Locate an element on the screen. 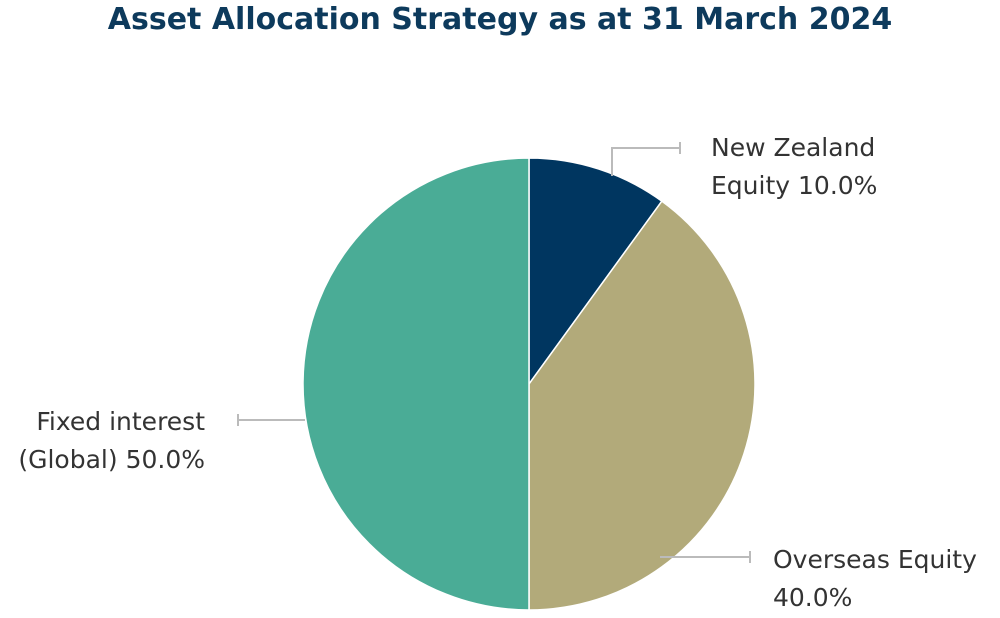 The width and height of the screenshot is (1000, 618). slice-label: Fixed interest (Global) 50.0% is located at coordinates (102, 441).